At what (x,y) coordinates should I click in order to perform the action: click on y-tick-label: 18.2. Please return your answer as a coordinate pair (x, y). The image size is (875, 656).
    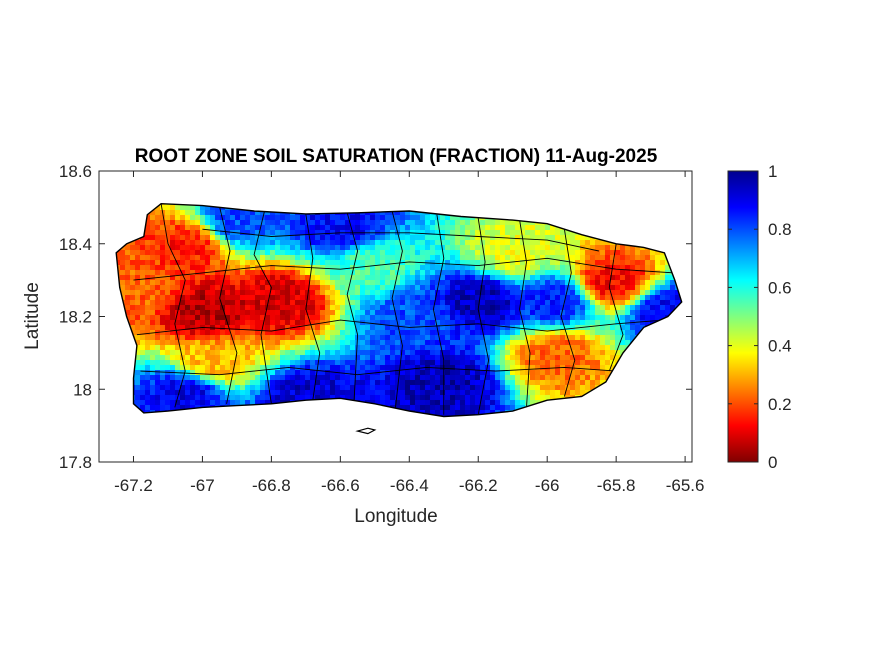
    Looking at the image, I should click on (75, 317).